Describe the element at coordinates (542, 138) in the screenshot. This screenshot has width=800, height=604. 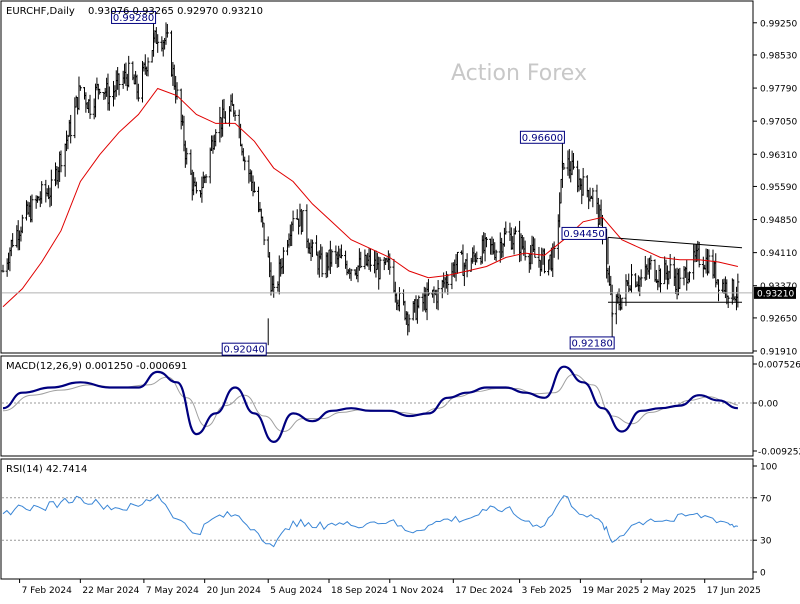
I see `price-annotation-label: 0.96600` at that location.